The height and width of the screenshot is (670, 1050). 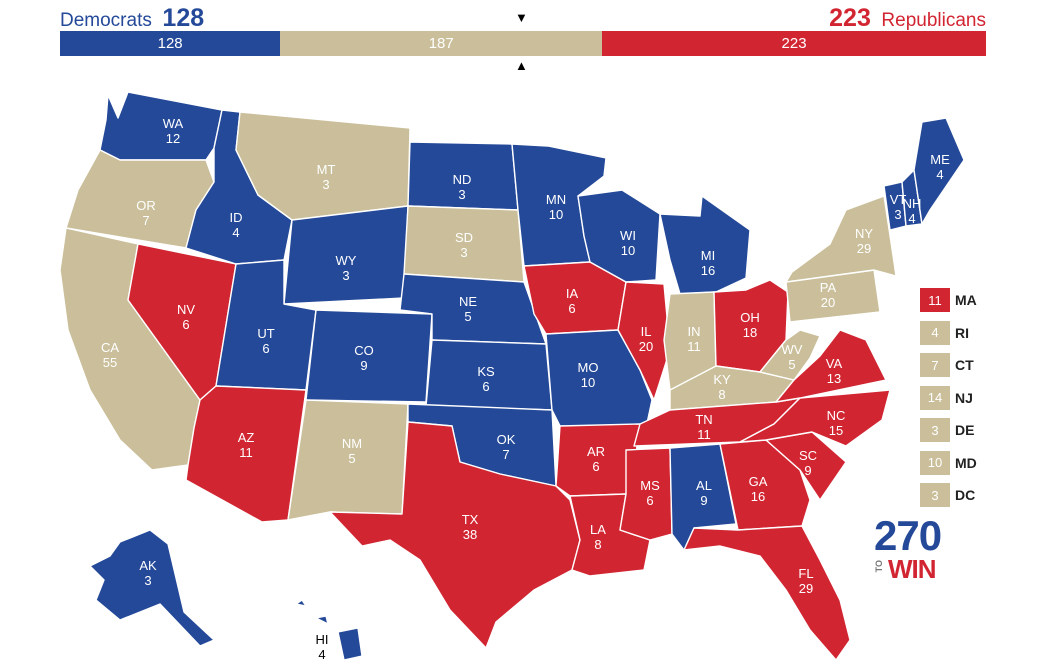 What do you see at coordinates (834, 371) in the screenshot?
I see `state-label-va: VA 13` at bounding box center [834, 371].